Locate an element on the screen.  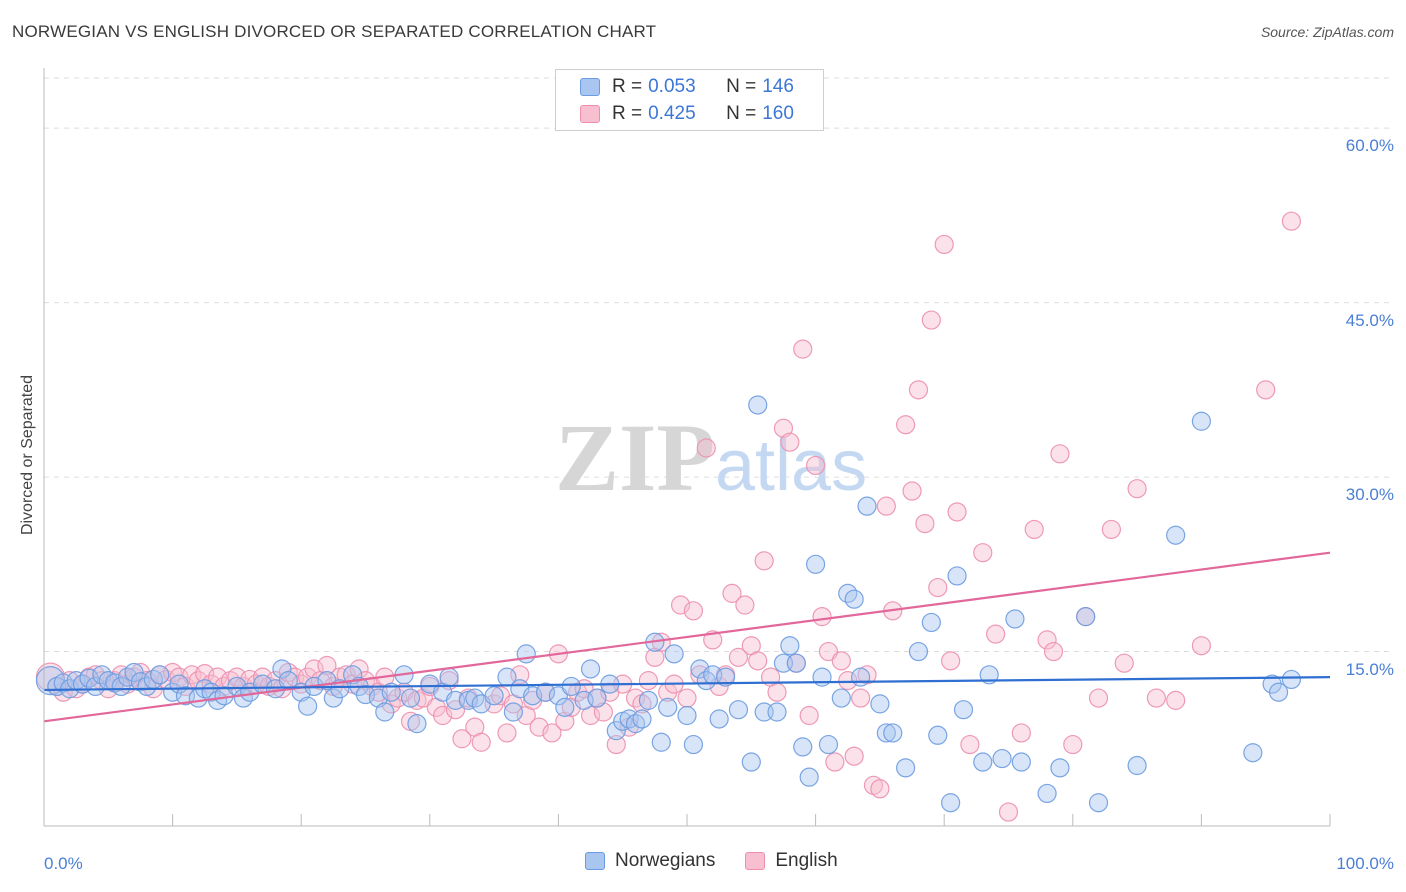
y-tick-label-15: 15.0% is located at coordinates (1369, 669).